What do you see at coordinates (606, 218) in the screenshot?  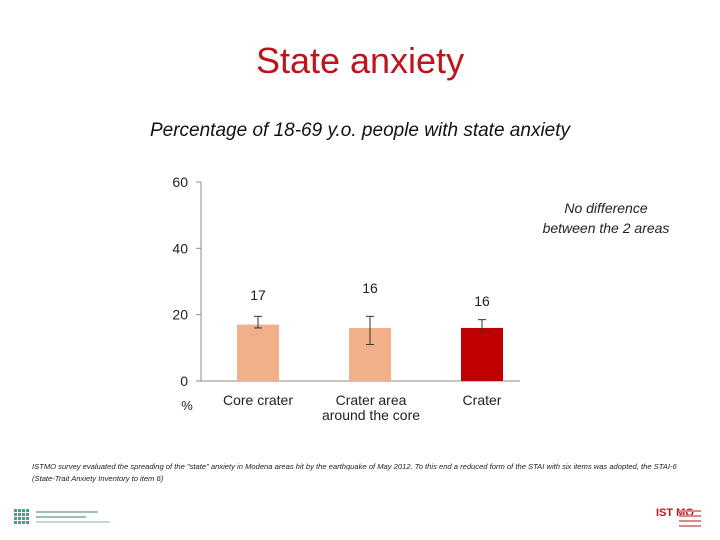 I see `annotation: No difference between the 2 areas` at bounding box center [606, 218].